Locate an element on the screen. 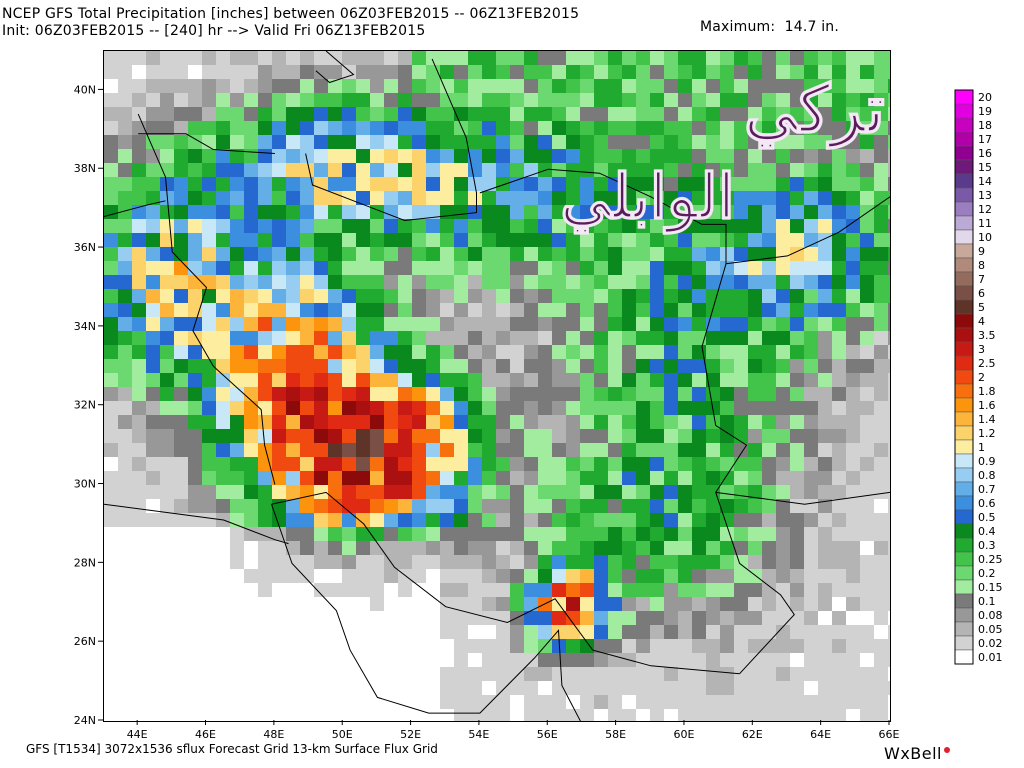 This screenshot has height=768, width=1024. legend-frame is located at coordinates (964, 377).